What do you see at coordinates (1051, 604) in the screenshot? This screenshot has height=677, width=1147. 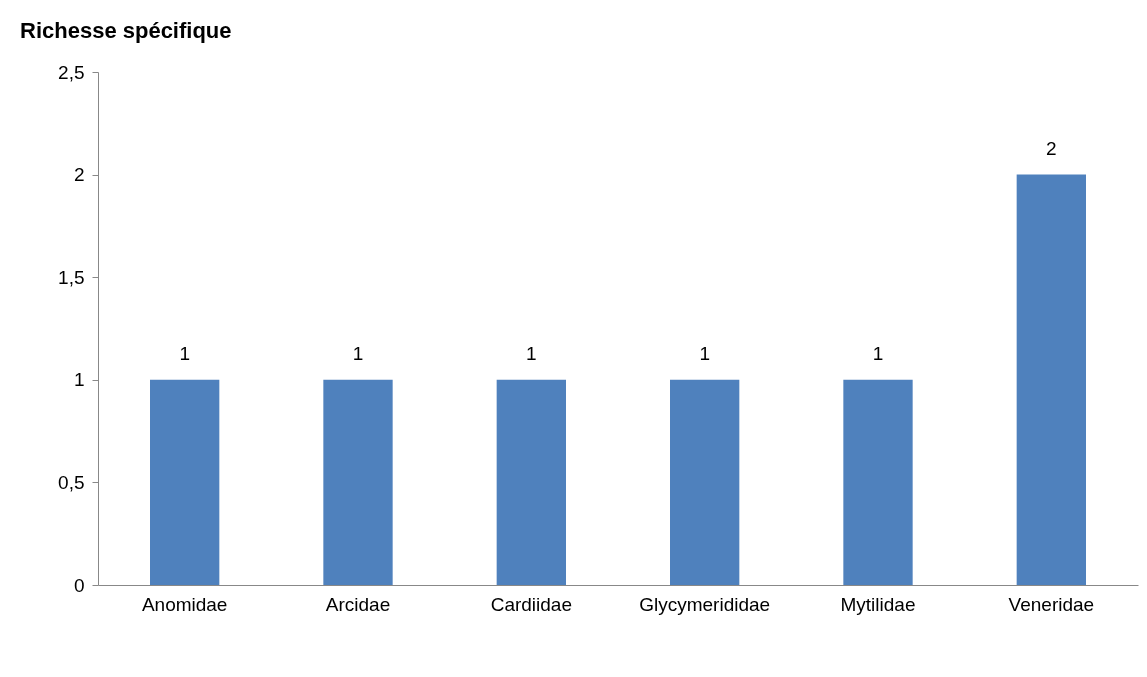 I see `x-tick-label: Veneridae` at bounding box center [1051, 604].